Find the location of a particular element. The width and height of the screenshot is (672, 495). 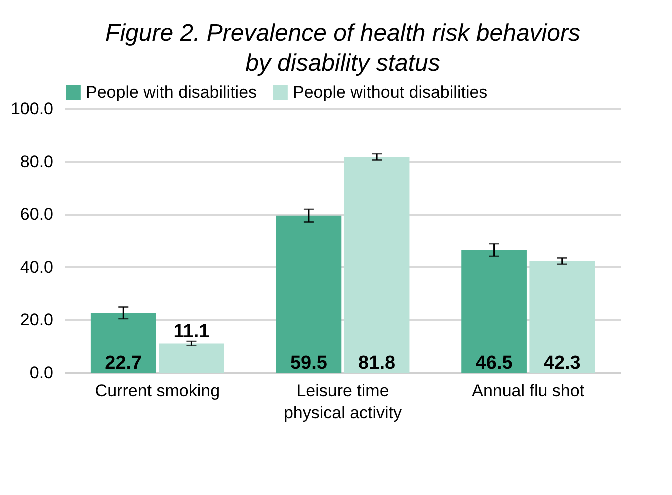

legend-label: People without disabilities is located at coordinates (390, 92).